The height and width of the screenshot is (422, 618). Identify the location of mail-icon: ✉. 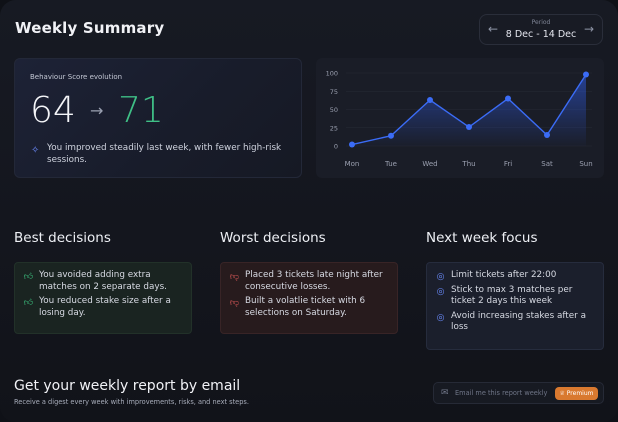
(445, 393).